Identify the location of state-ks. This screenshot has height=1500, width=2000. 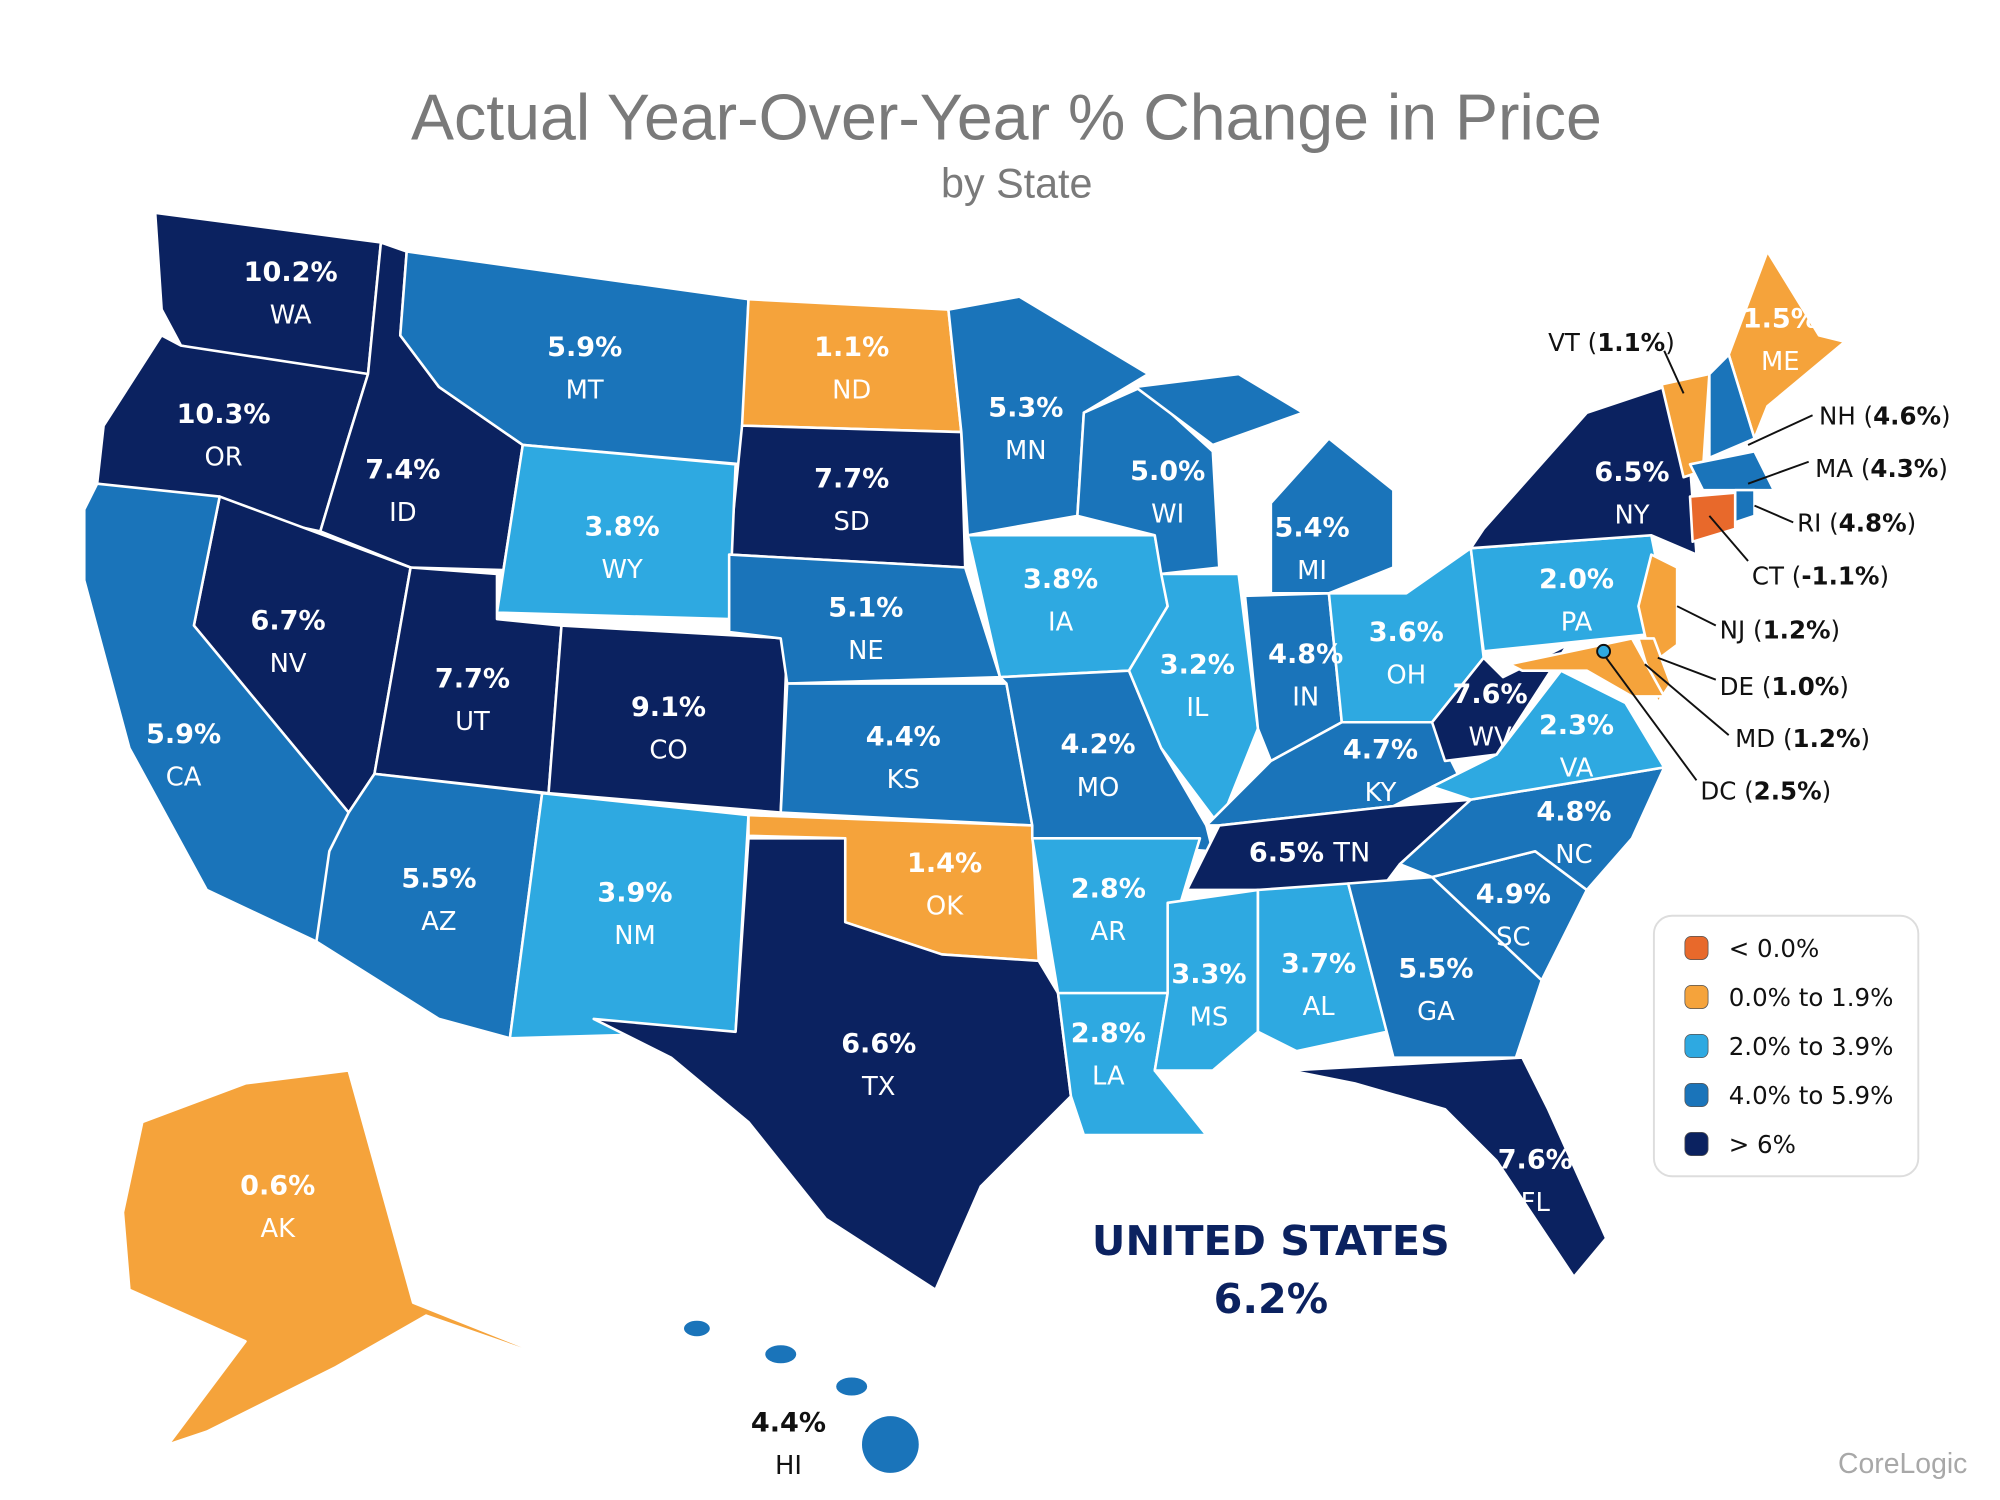
(906, 754).